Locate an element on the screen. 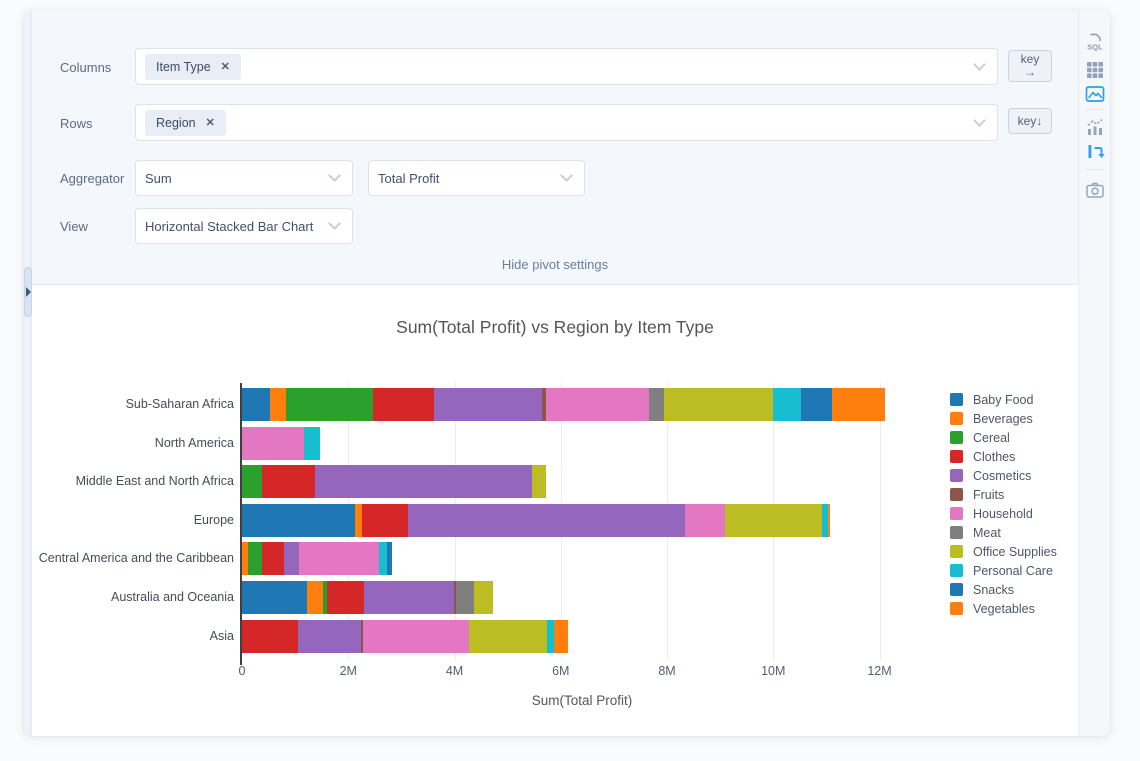  legend-item: Vegetables is located at coordinates (1003, 608).